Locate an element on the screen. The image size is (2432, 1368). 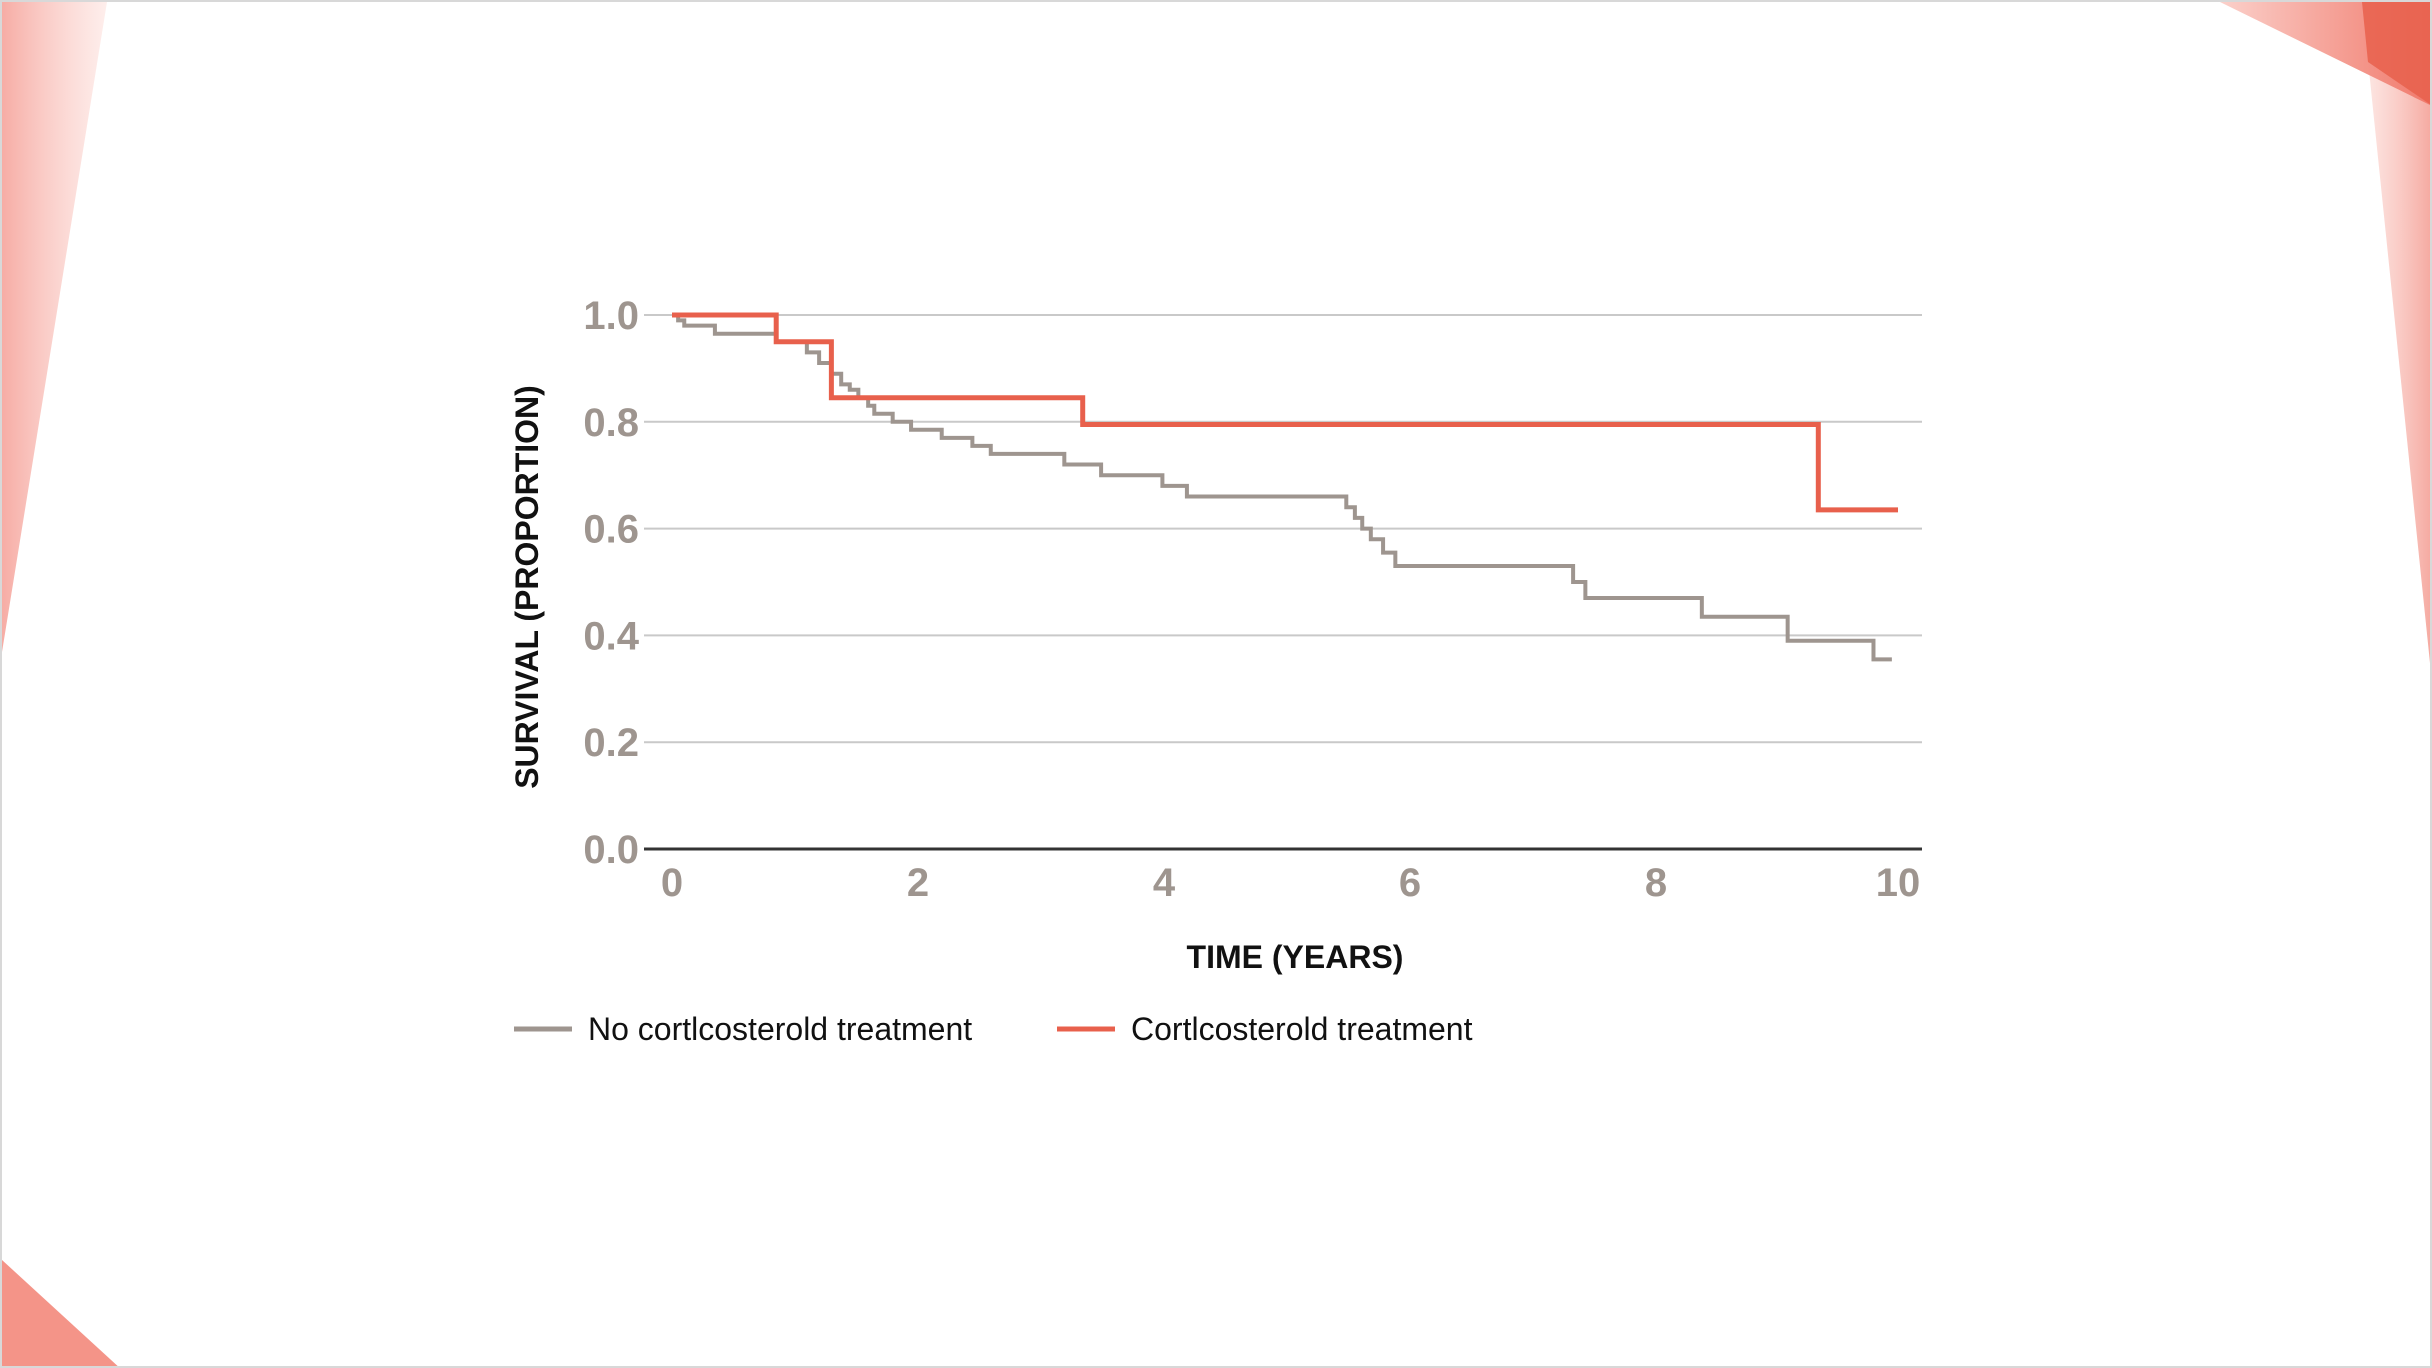
decor-bottom-left-triangle is located at coordinates (60, 1313).